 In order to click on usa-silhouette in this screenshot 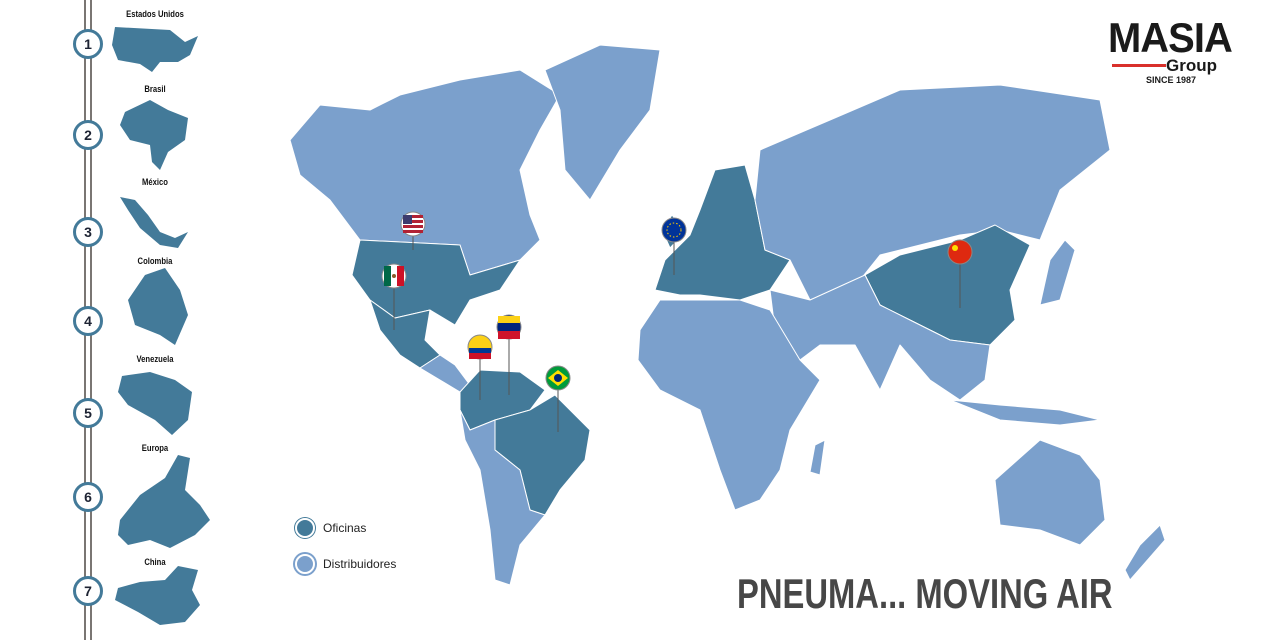, I will do `click(155, 49)`.